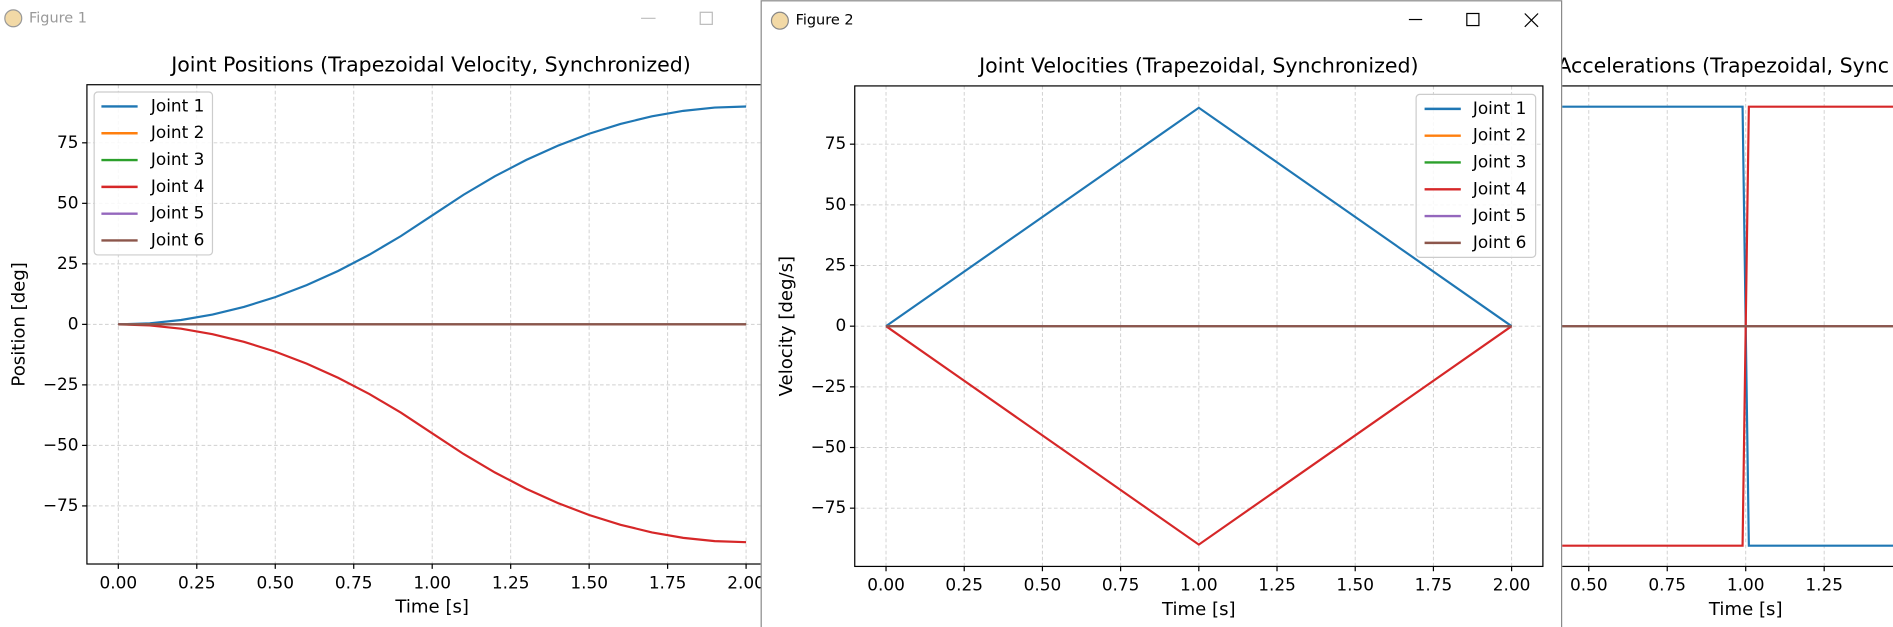 The image size is (1893, 627). What do you see at coordinates (18, 324) in the screenshot?
I see `y-axis-label: Position [deg]` at bounding box center [18, 324].